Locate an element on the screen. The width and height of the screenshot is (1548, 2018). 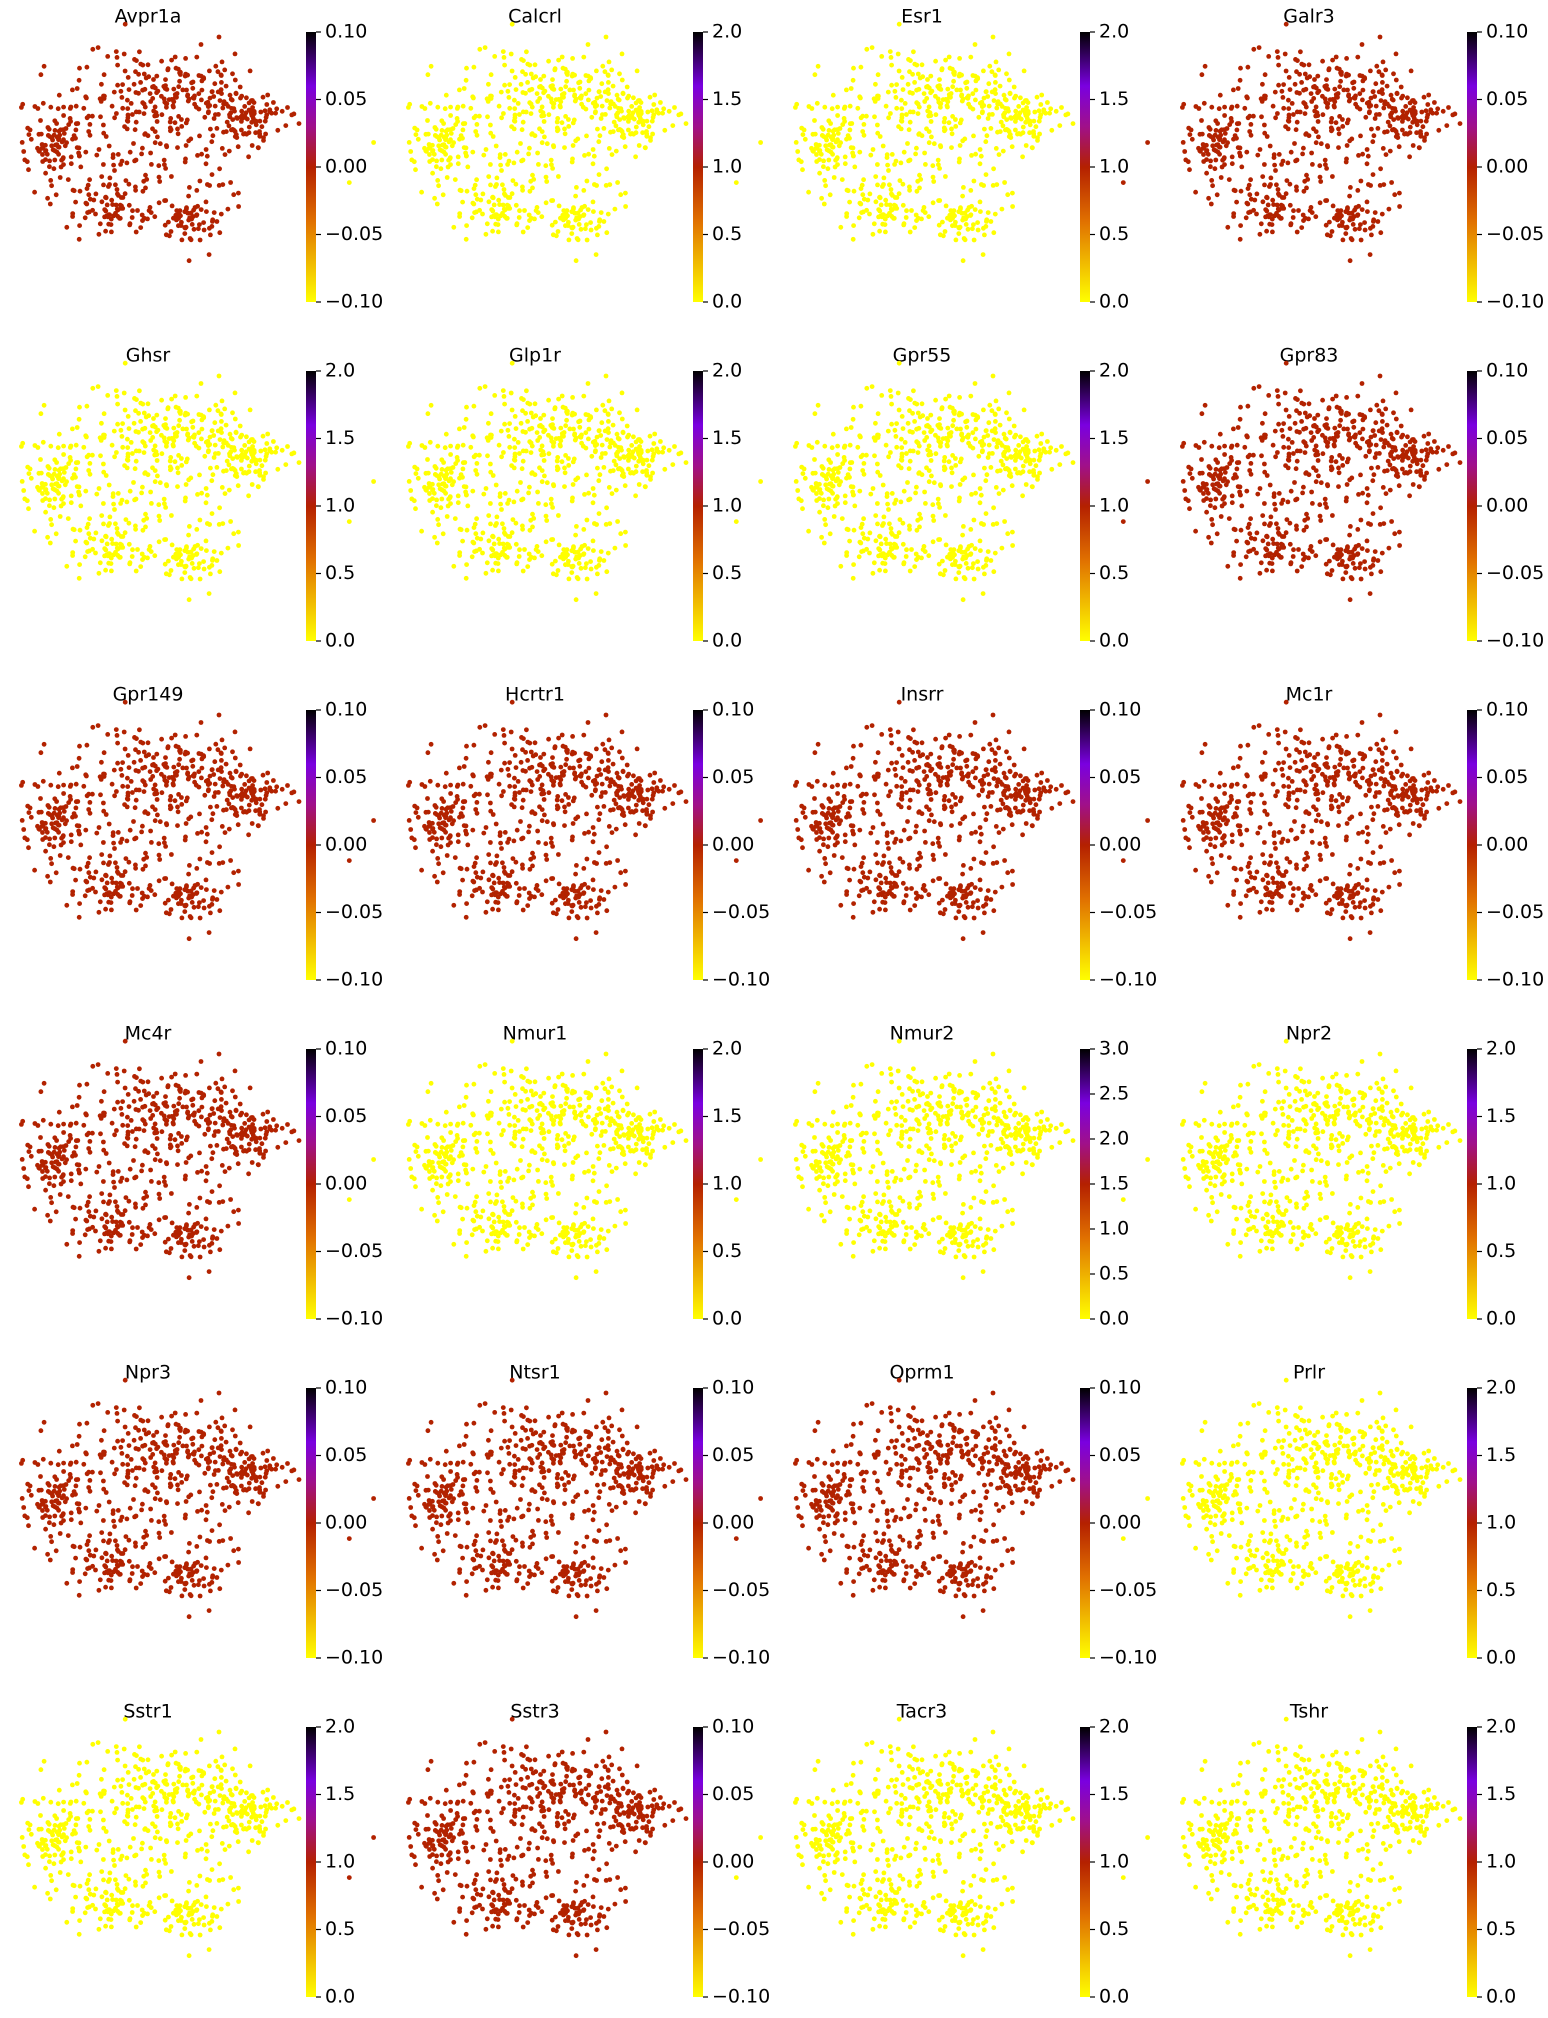
colorbar is located at coordinates (1085, 167).